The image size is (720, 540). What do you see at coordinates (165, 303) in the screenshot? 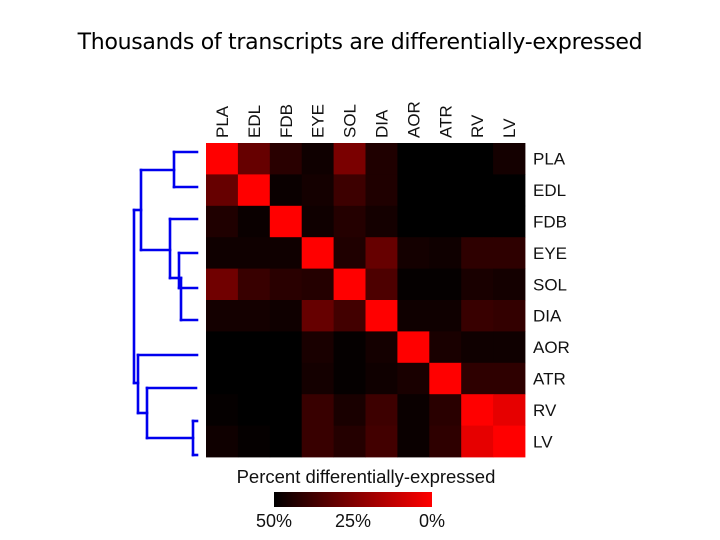
I see `row-dendrogram` at bounding box center [165, 303].